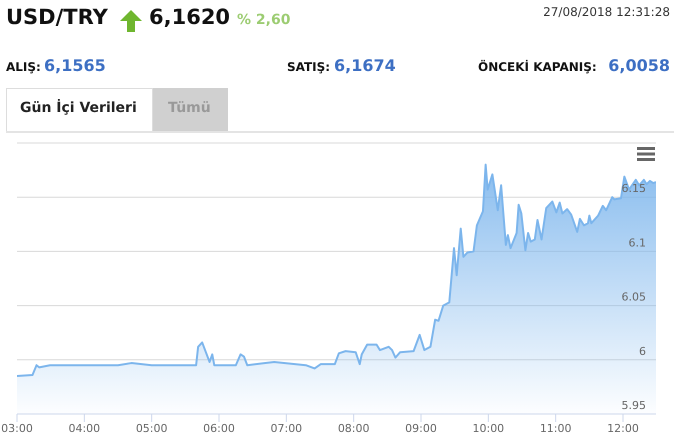 This screenshot has height=443, width=680. I want to click on text: % 2,60, so click(263, 20).